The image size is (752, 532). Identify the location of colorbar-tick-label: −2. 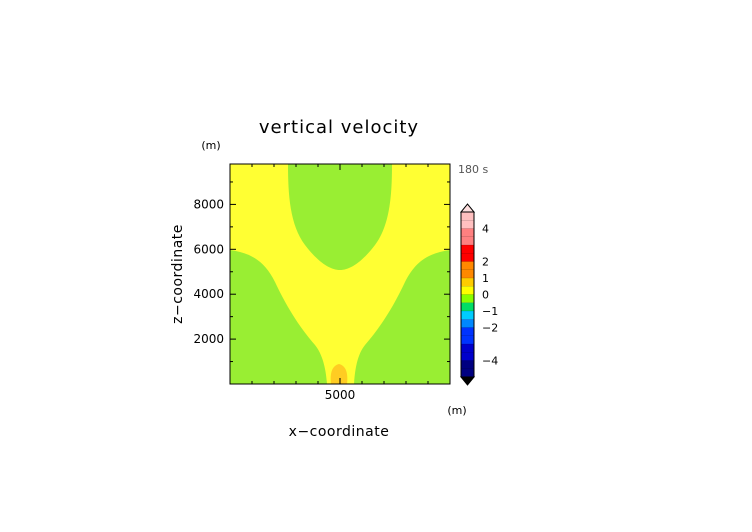
(490, 328).